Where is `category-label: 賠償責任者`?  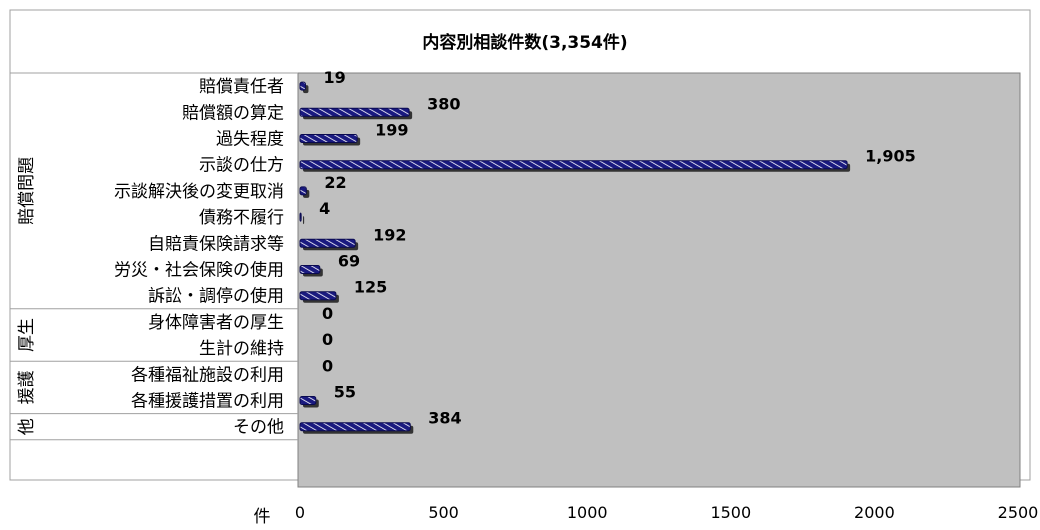 category-label: 賠償責任者 is located at coordinates (241, 87).